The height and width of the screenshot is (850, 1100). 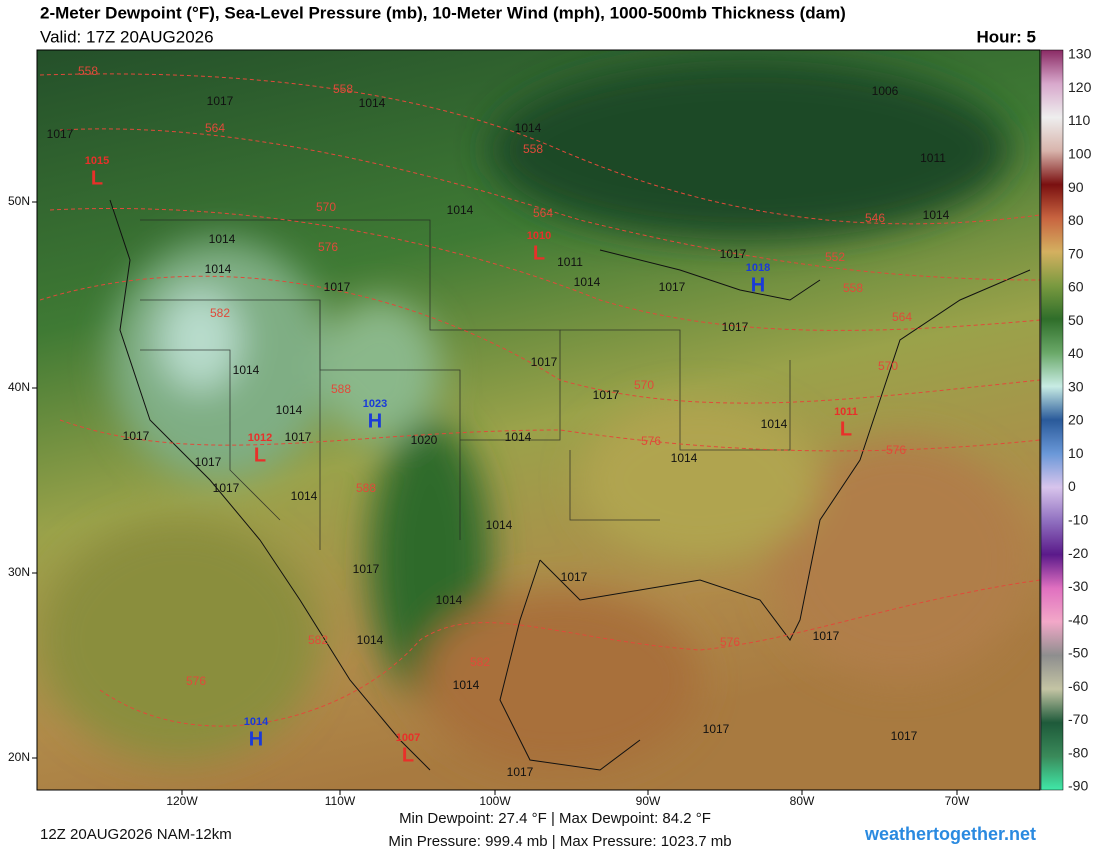 I want to click on colorbar-label: 40, so click(x=1076, y=353).